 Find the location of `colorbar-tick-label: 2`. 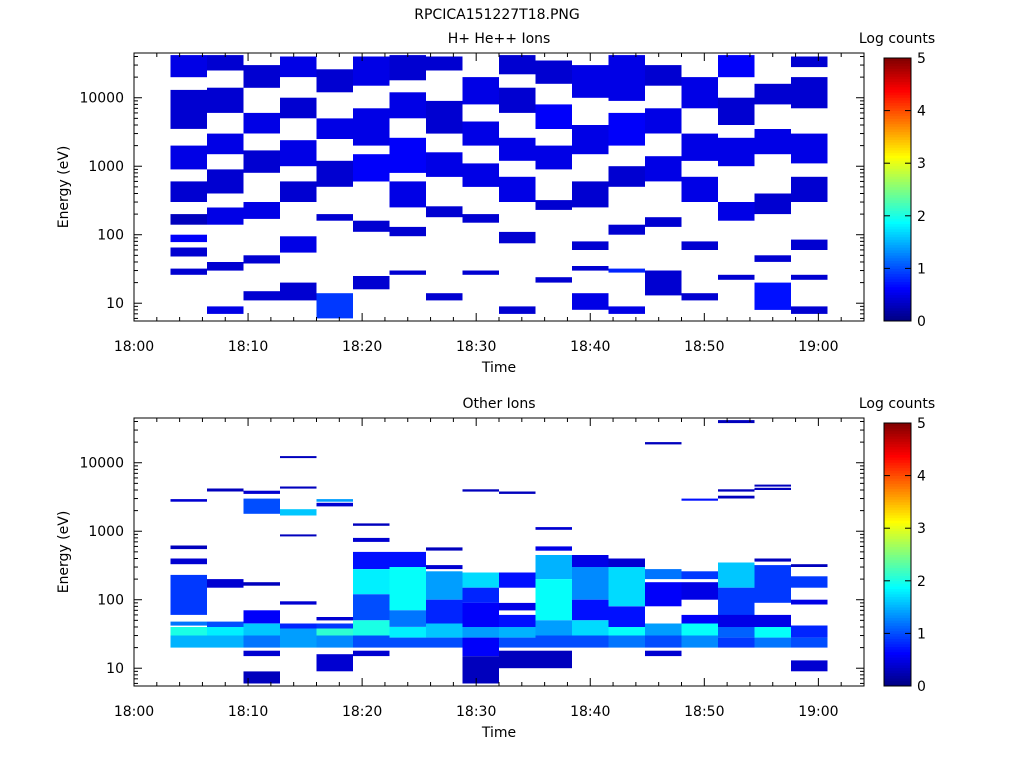

colorbar-tick-label: 2 is located at coordinates (921, 217).